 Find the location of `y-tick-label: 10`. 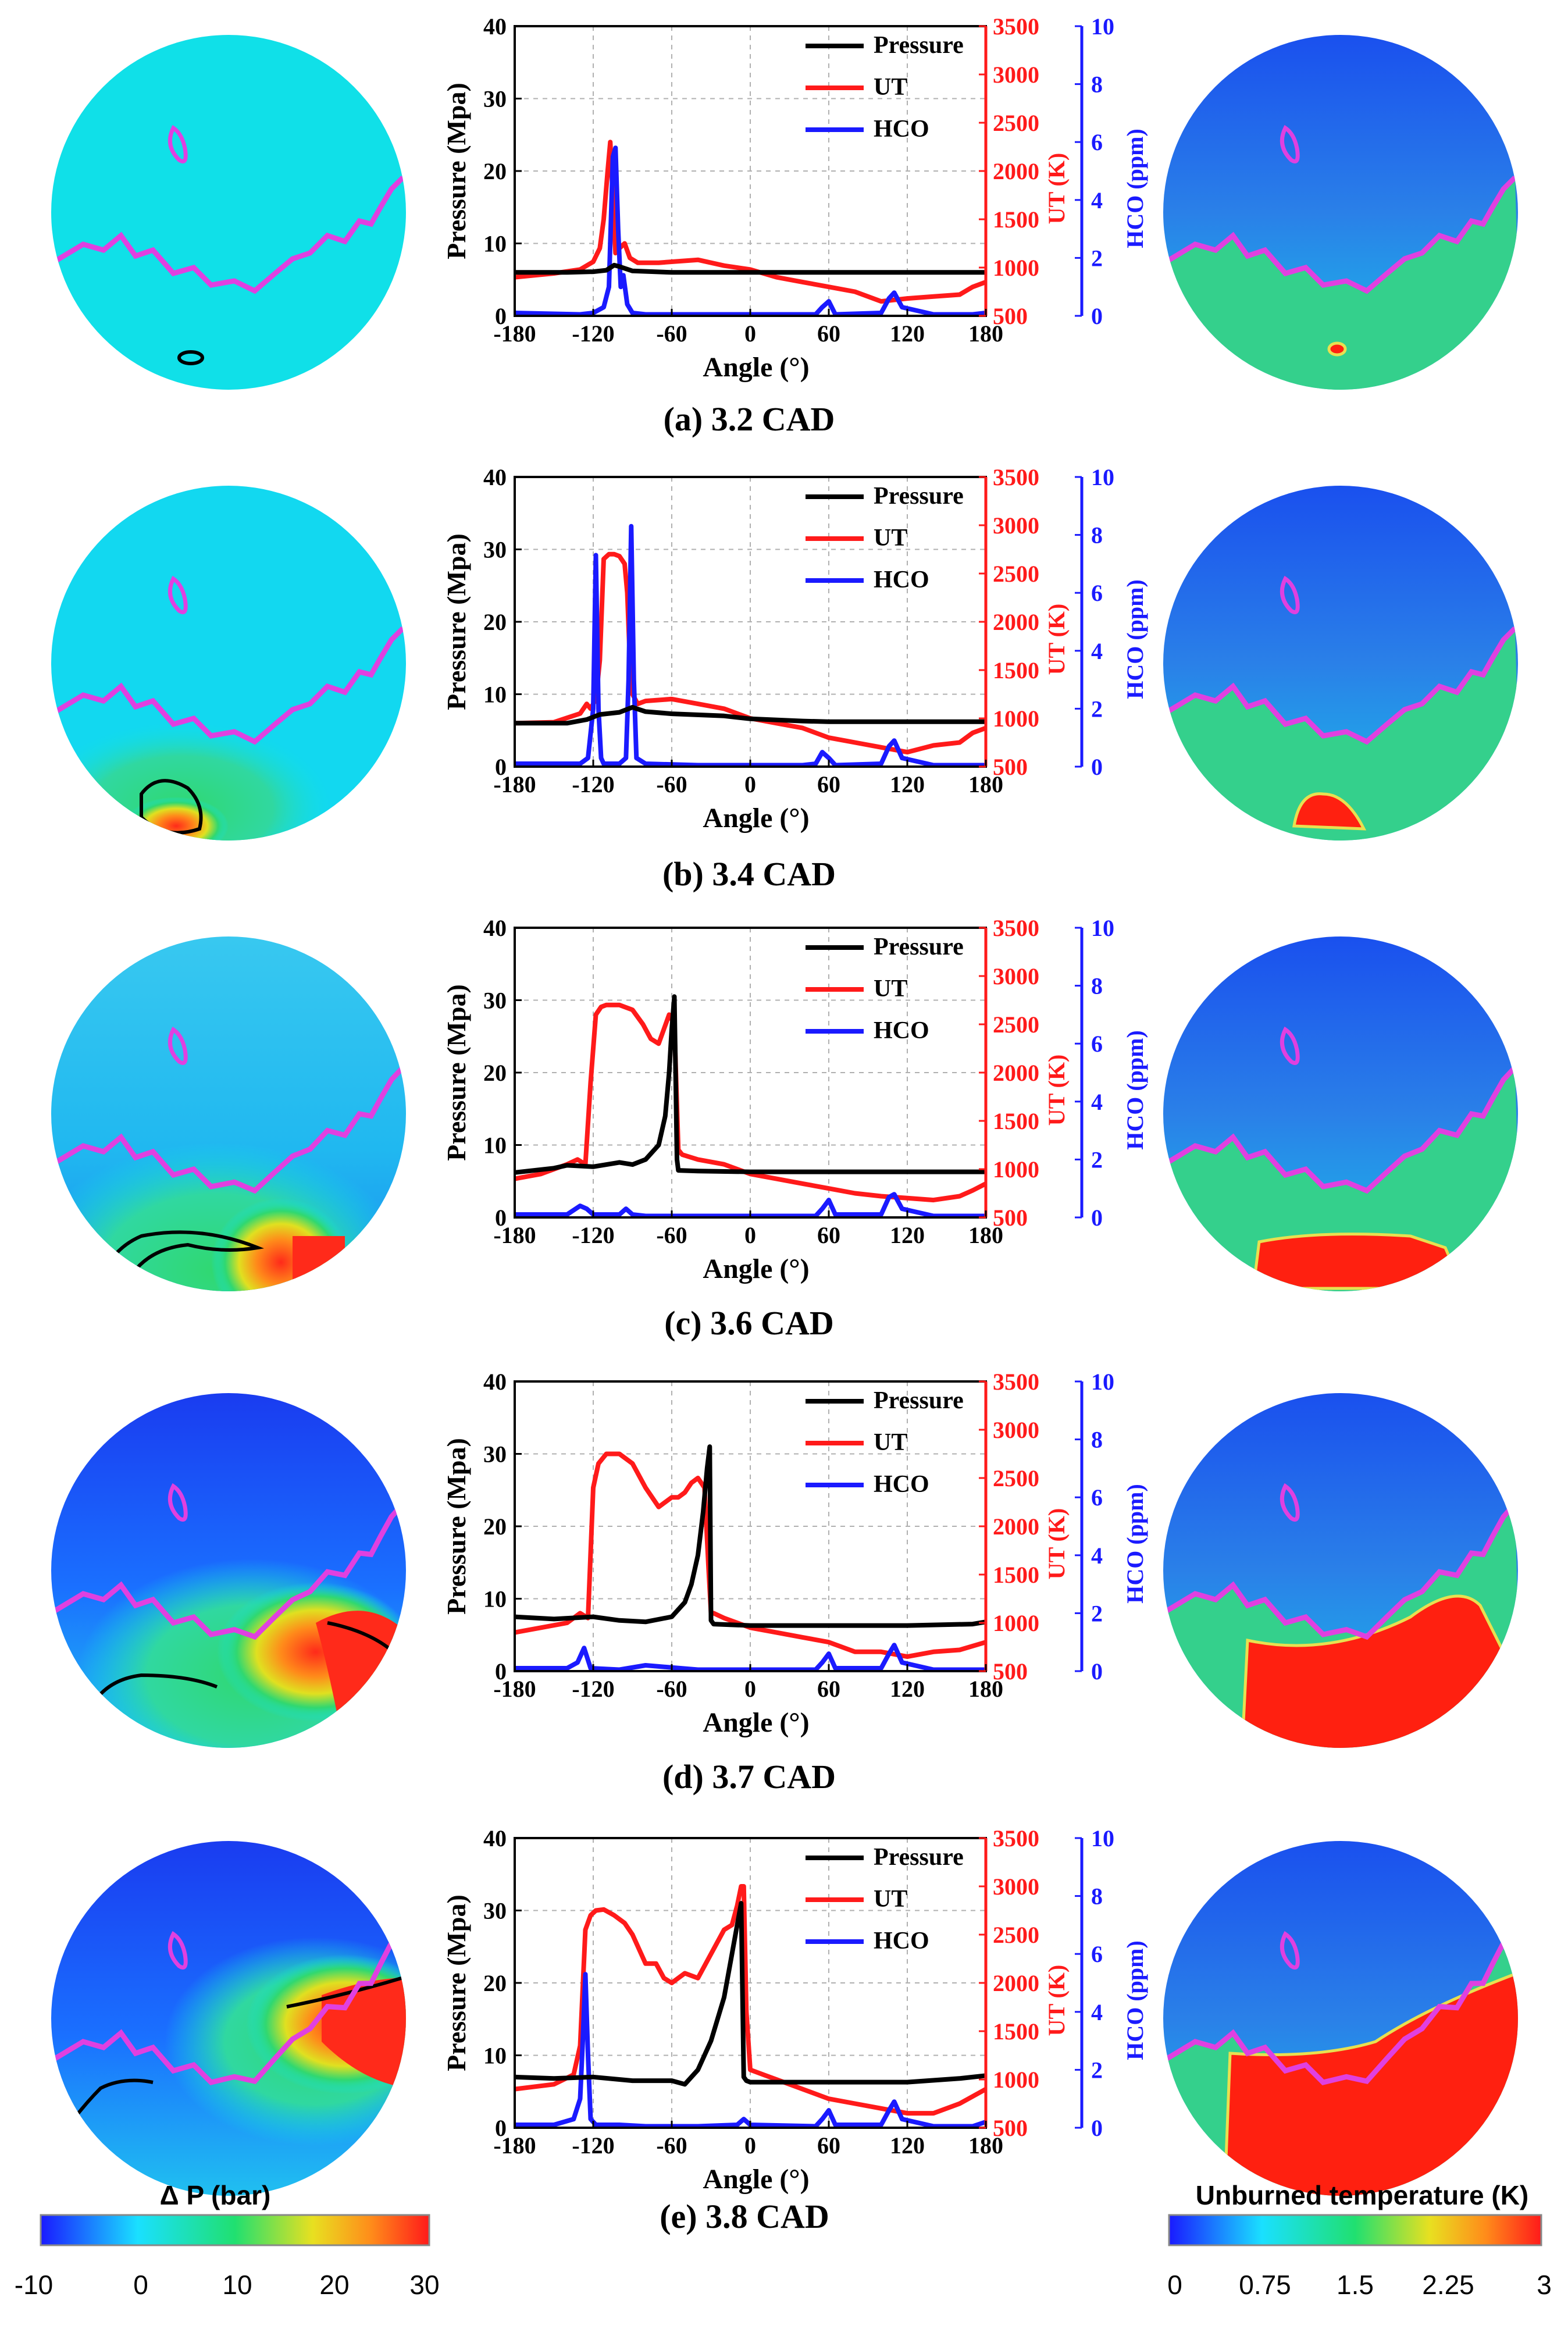

y-tick-label: 10 is located at coordinates (495, 244).